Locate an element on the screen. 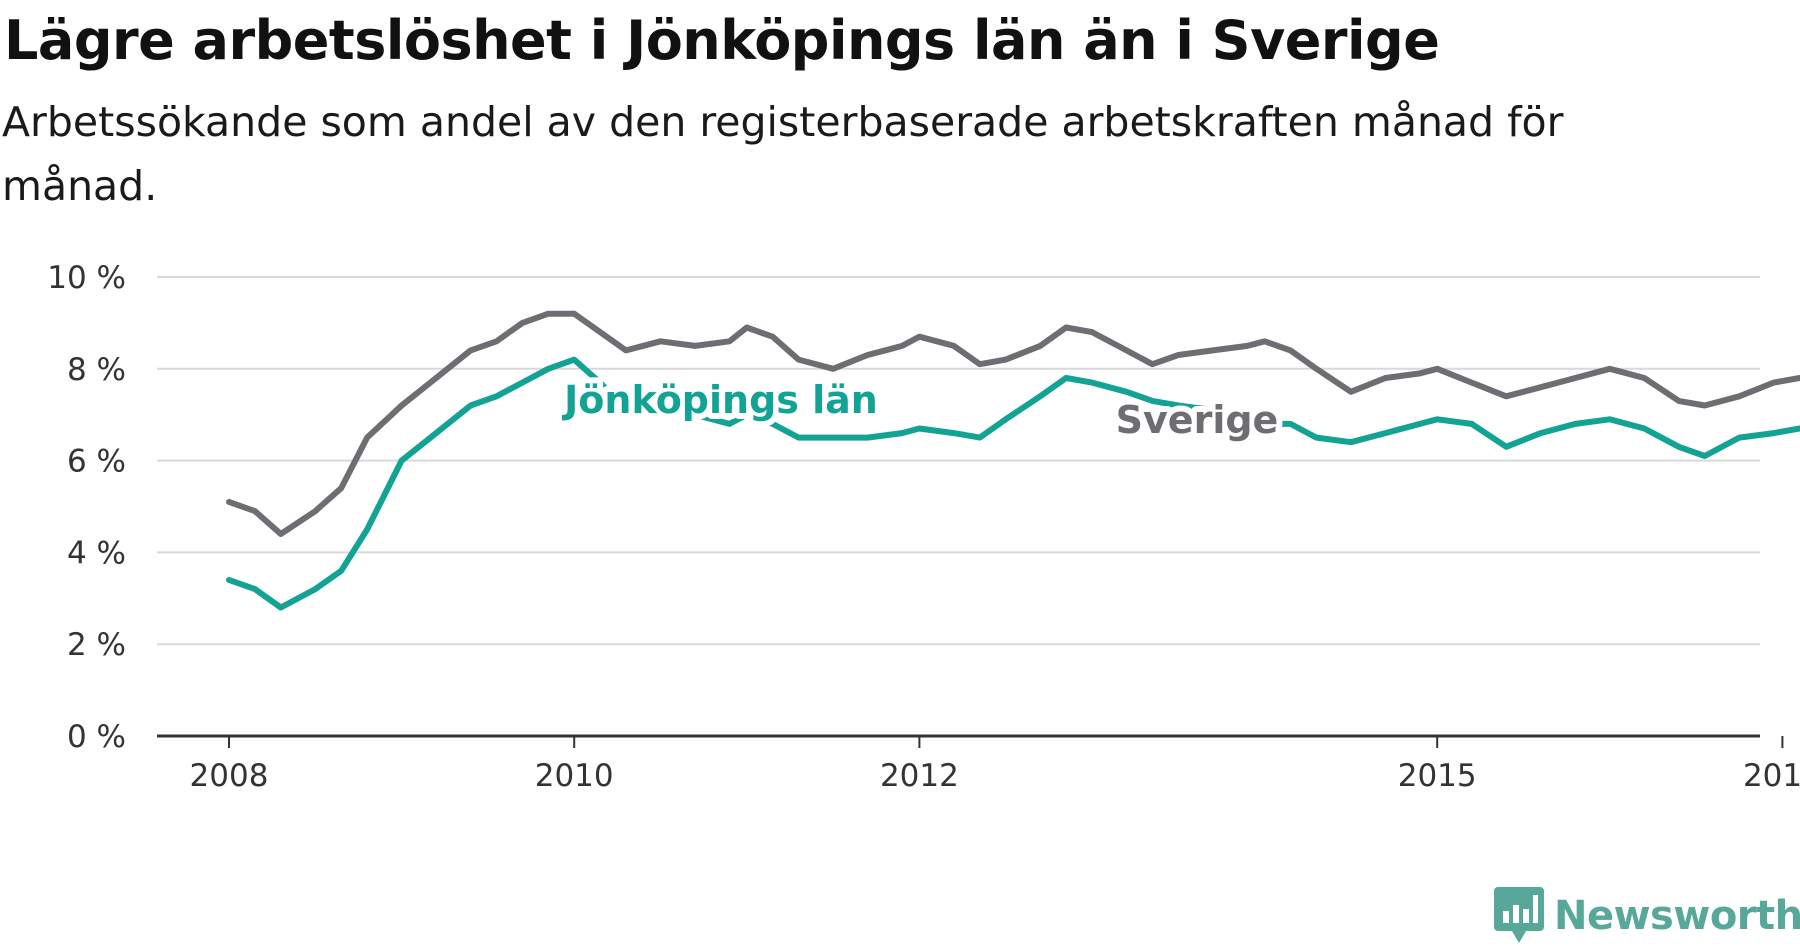 This screenshot has width=1800, height=948. x-tick-label: 2008 is located at coordinates (229, 776).